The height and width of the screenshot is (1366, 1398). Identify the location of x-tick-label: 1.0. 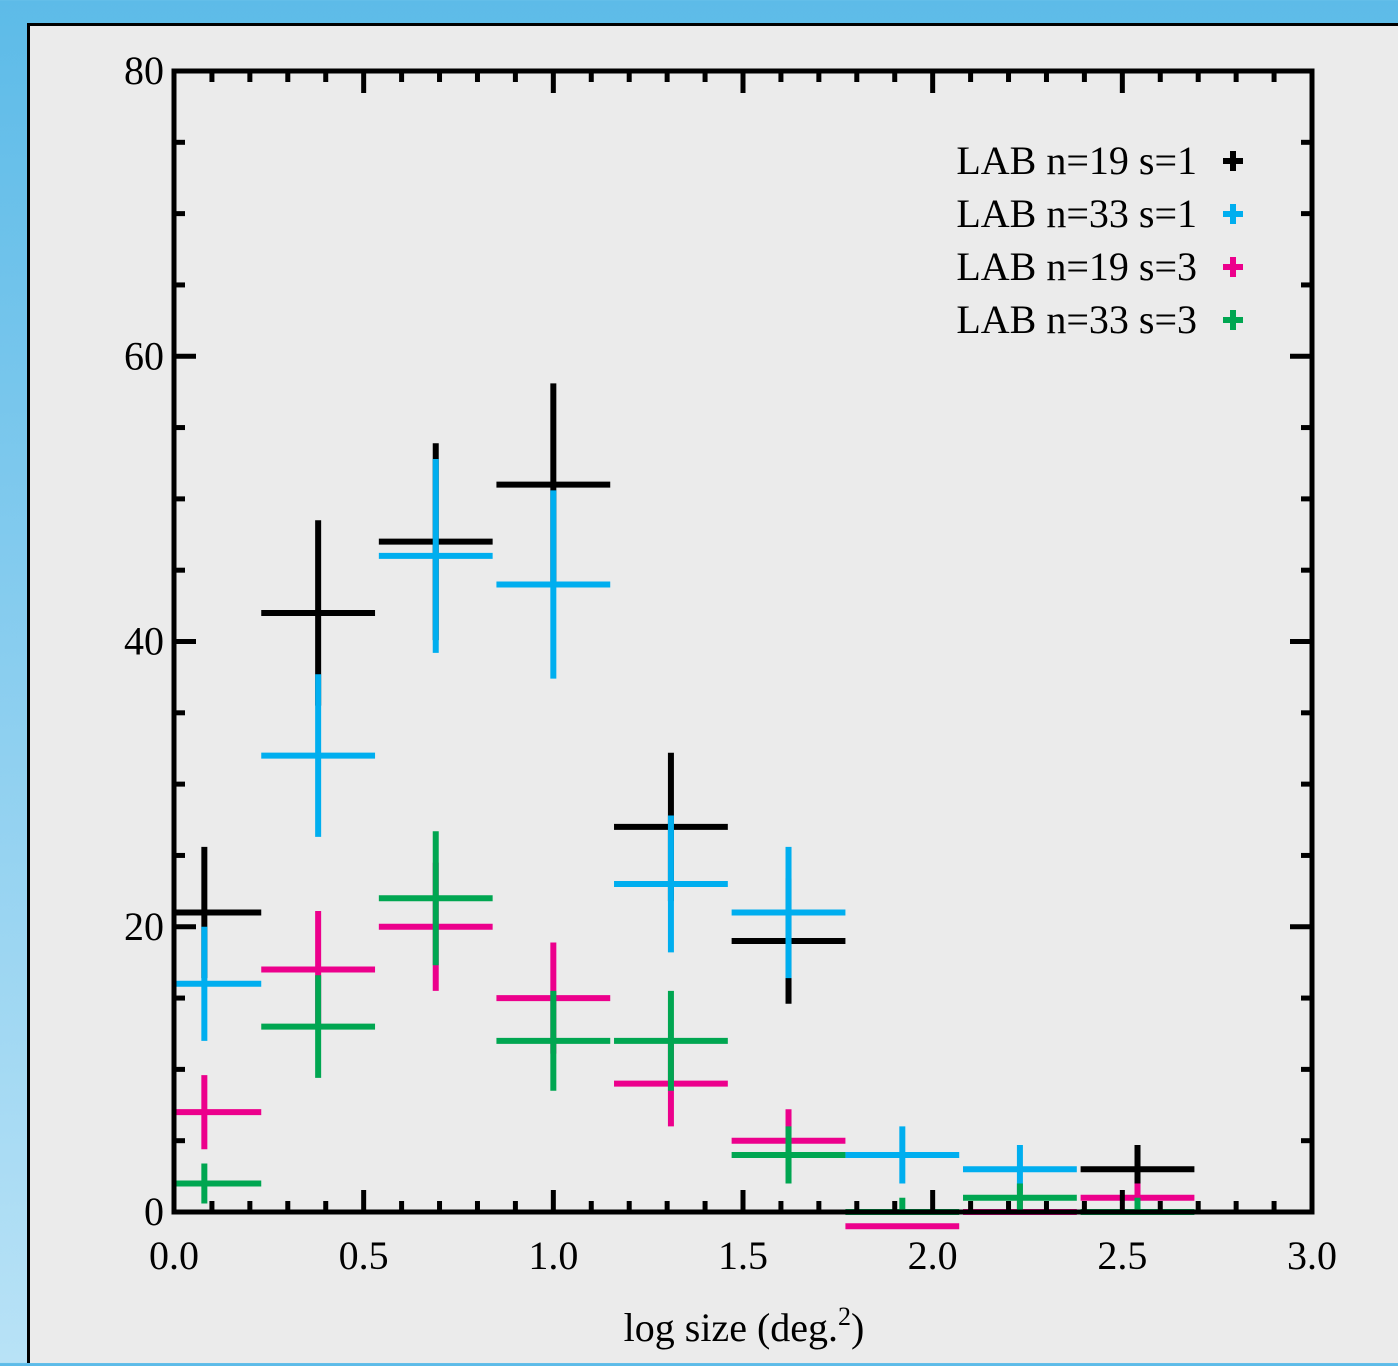
(553, 1255).